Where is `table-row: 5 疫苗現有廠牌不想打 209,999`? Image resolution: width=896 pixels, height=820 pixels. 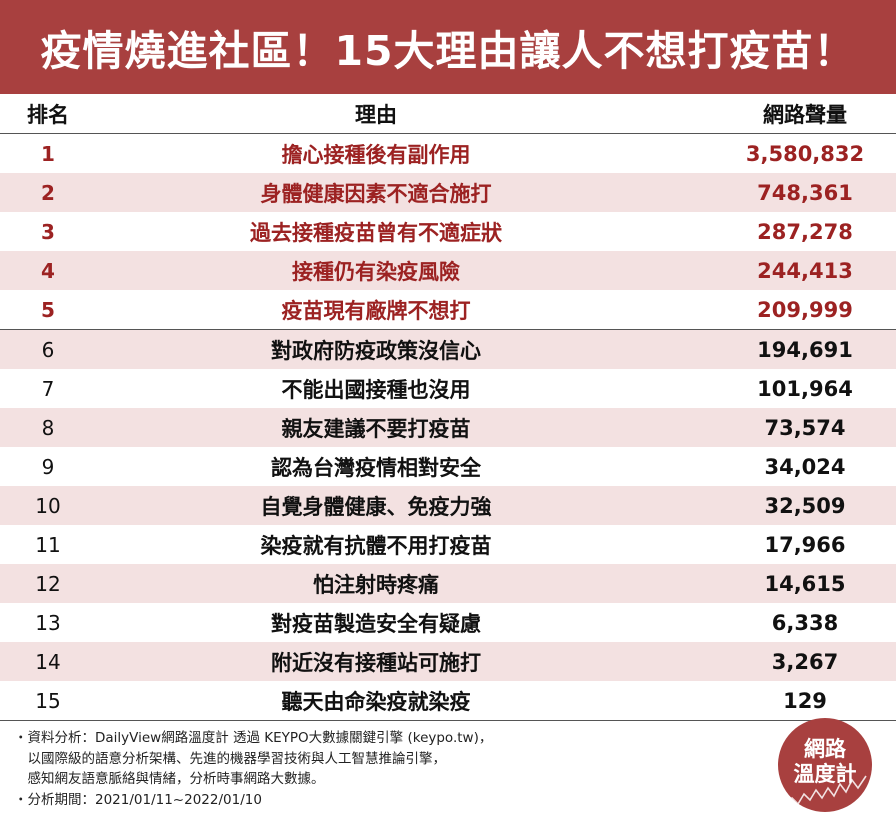
table-row: 5 疫苗現有廠牌不想打 209,999 is located at coordinates (448, 310).